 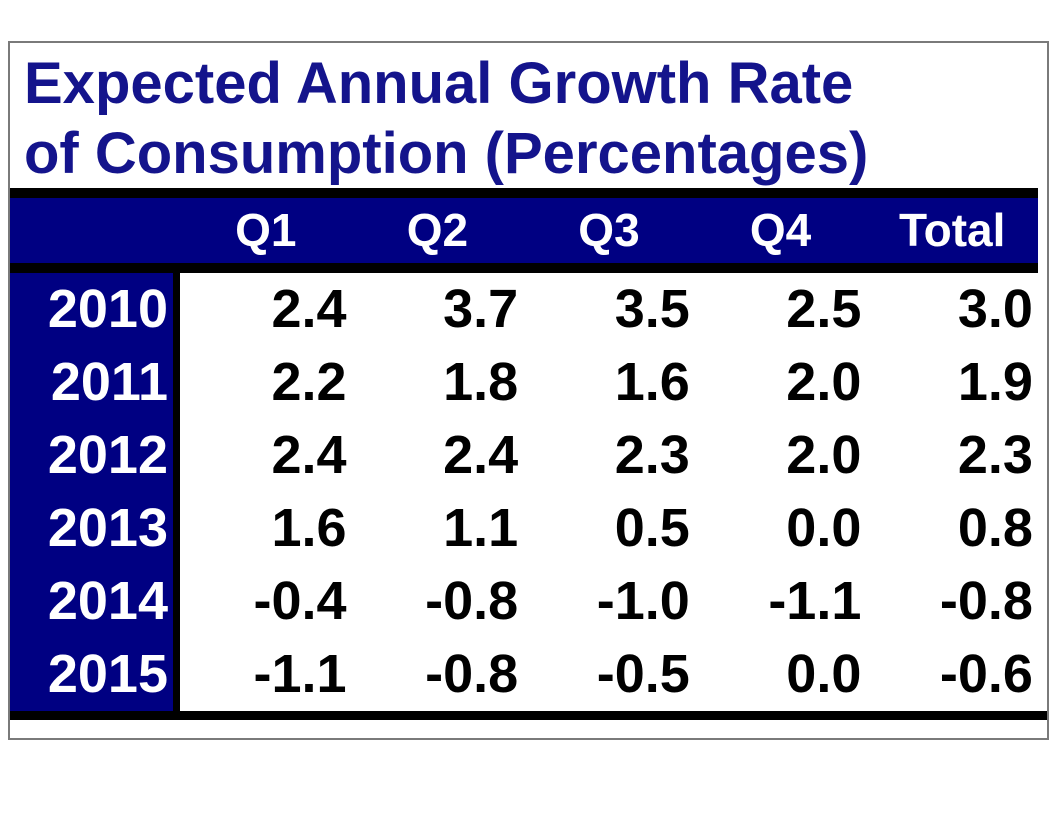 I want to click on table-row-2011: 2011 2.2 1.8 1.6 2.0 1.9, so click(x=524, y=382).